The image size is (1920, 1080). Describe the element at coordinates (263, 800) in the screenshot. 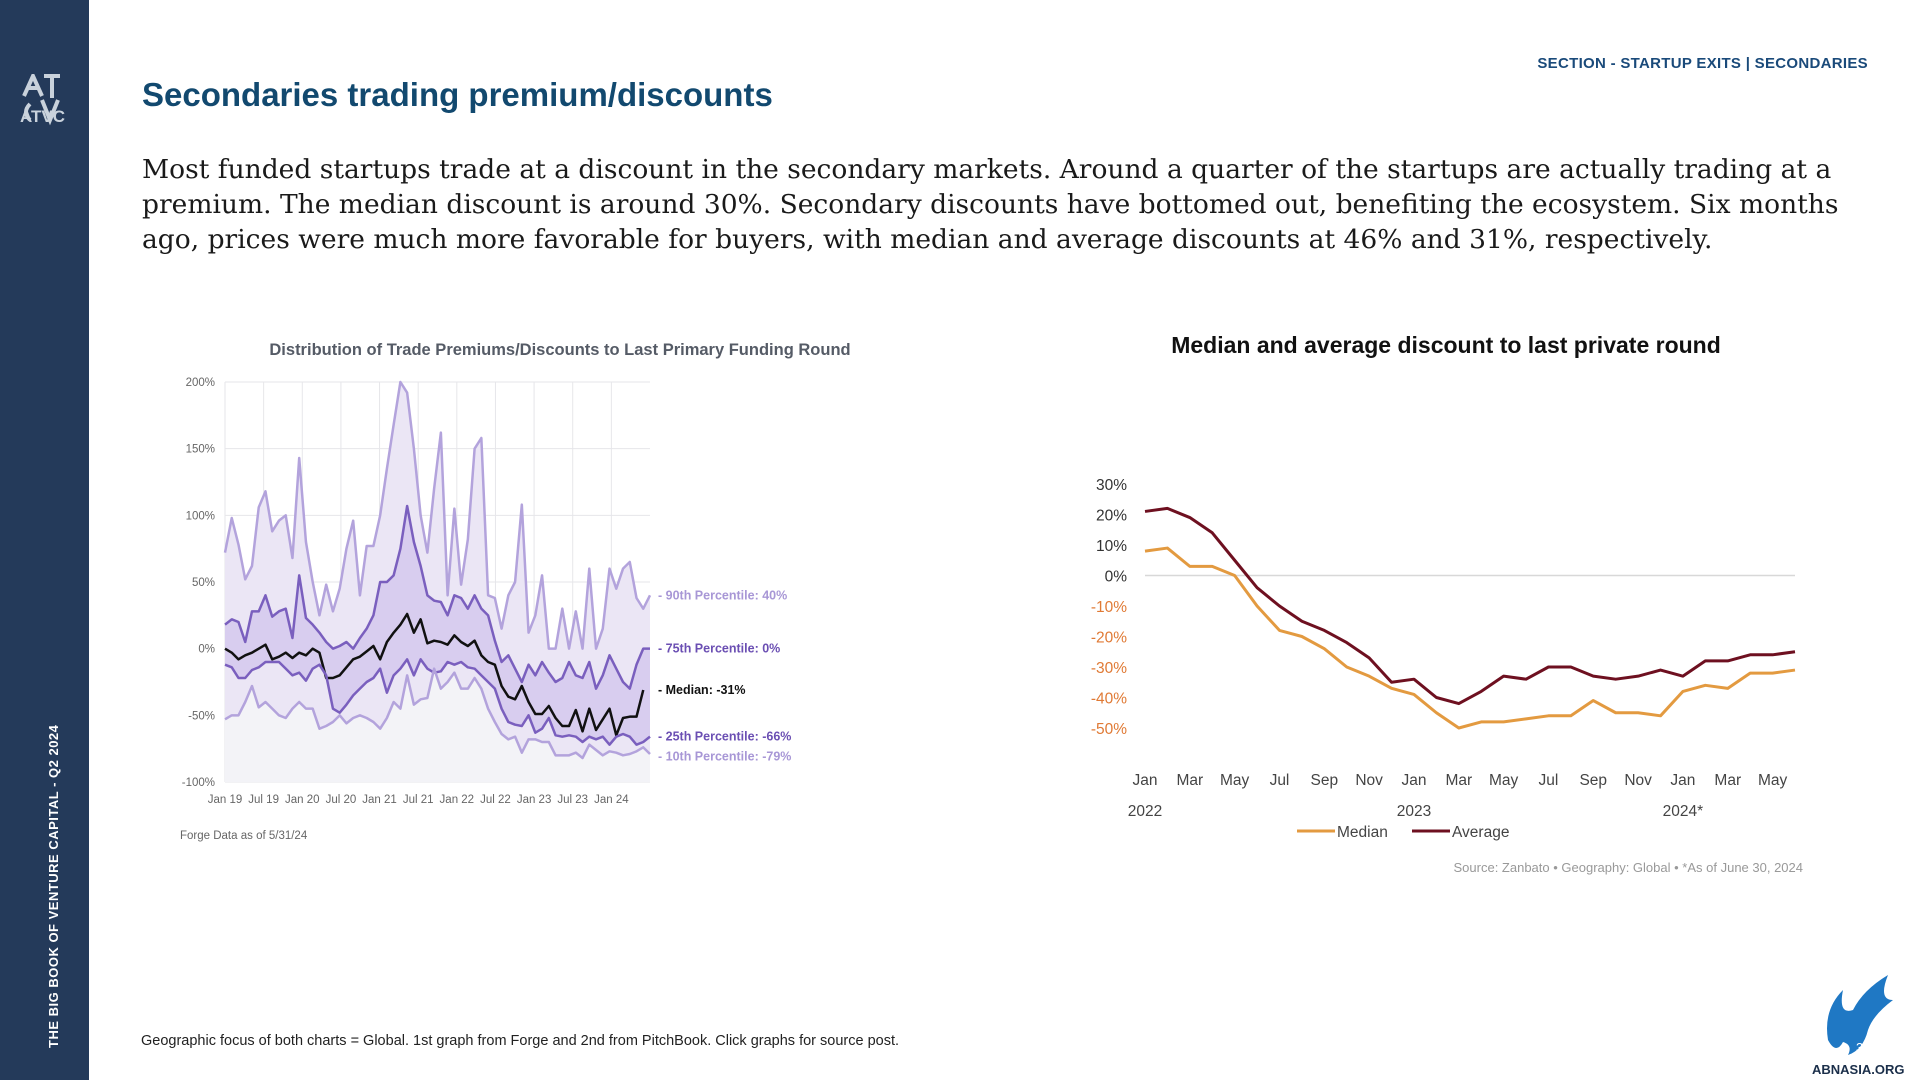

I see `chart1-xtick: Jul 19` at that location.